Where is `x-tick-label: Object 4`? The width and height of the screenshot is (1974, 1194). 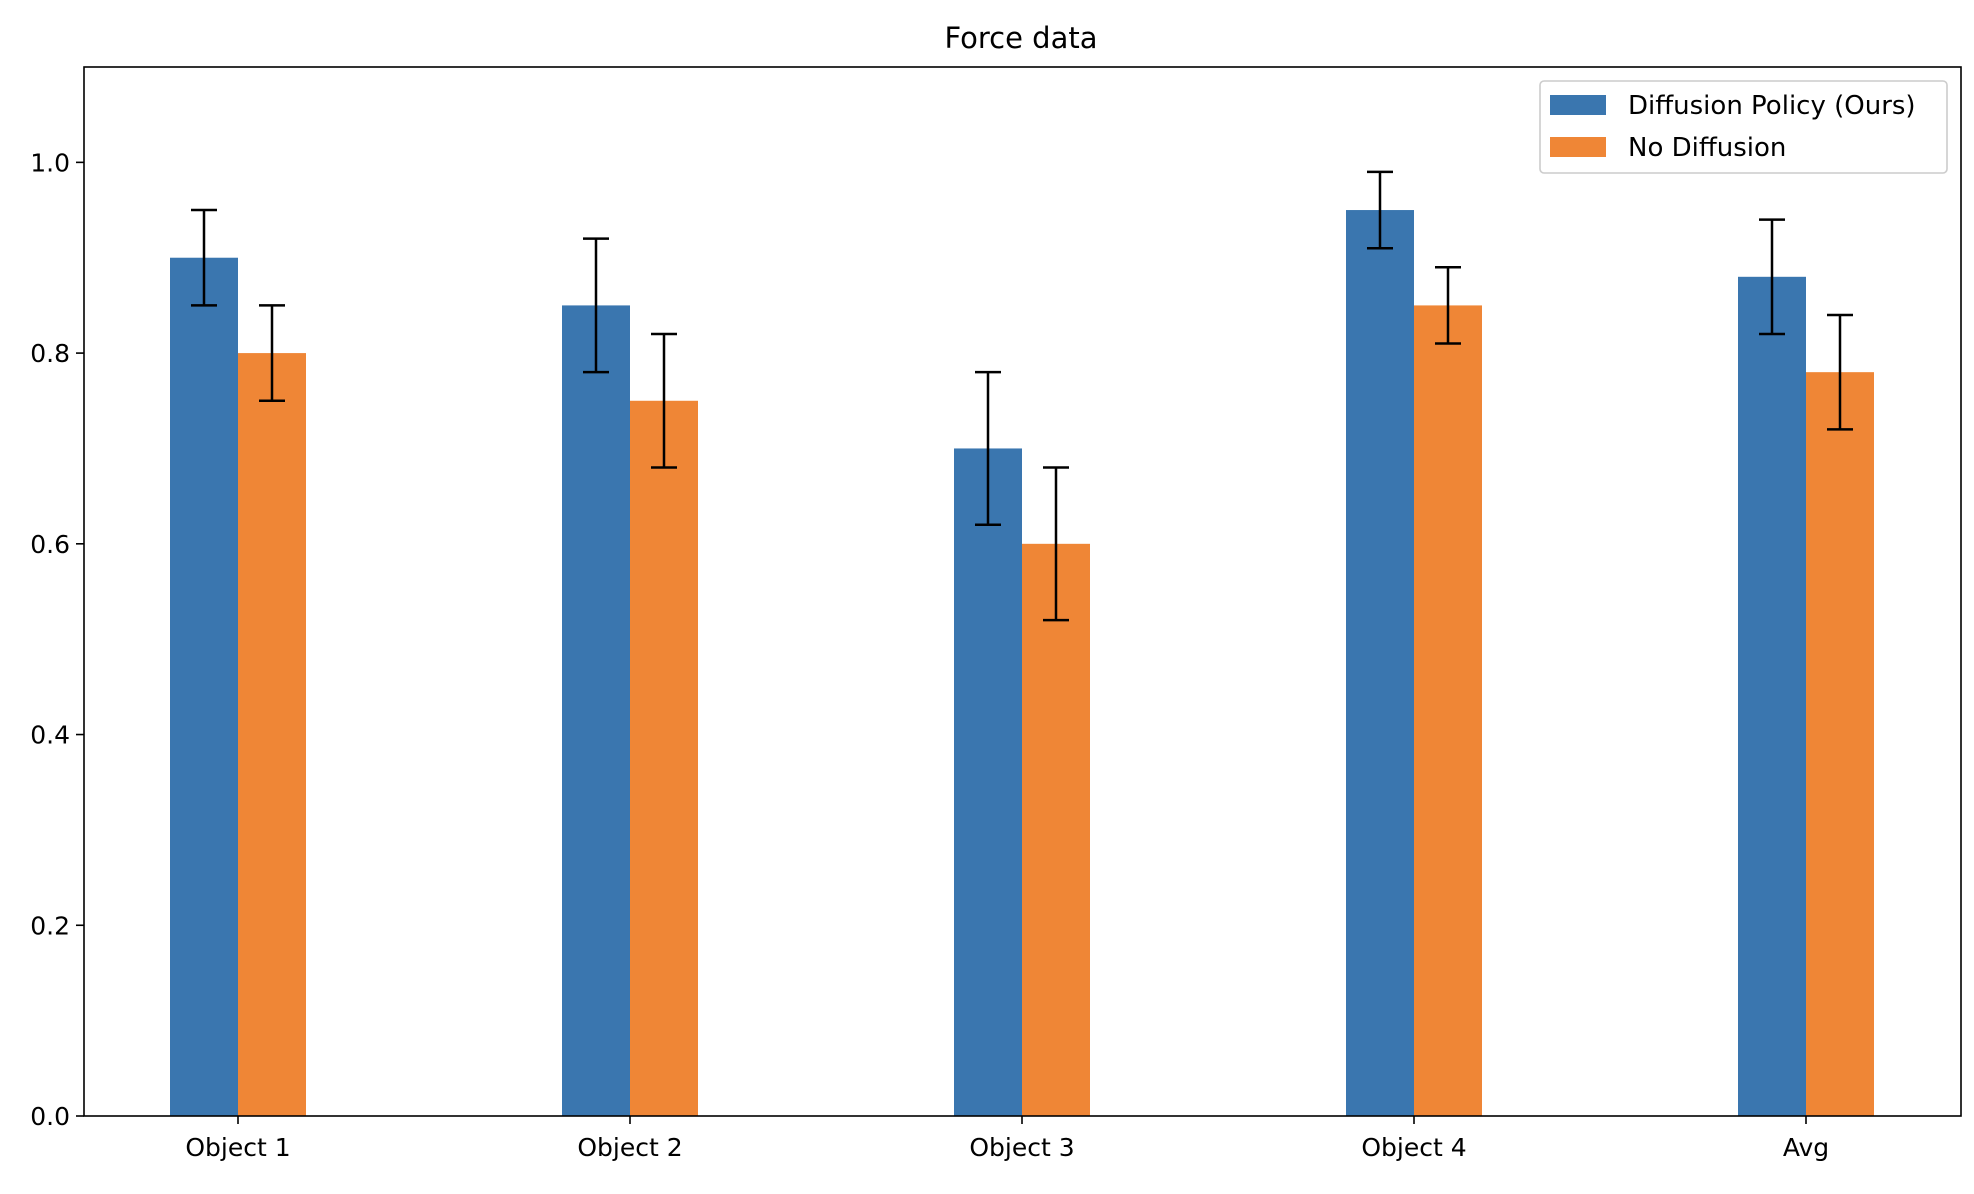 x-tick-label: Object 4 is located at coordinates (1413, 1147).